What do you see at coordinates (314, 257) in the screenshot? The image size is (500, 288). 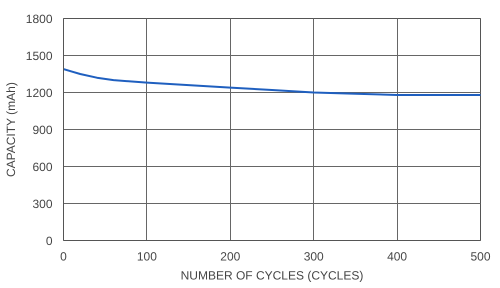 I see `x-tick-label: 300` at bounding box center [314, 257].